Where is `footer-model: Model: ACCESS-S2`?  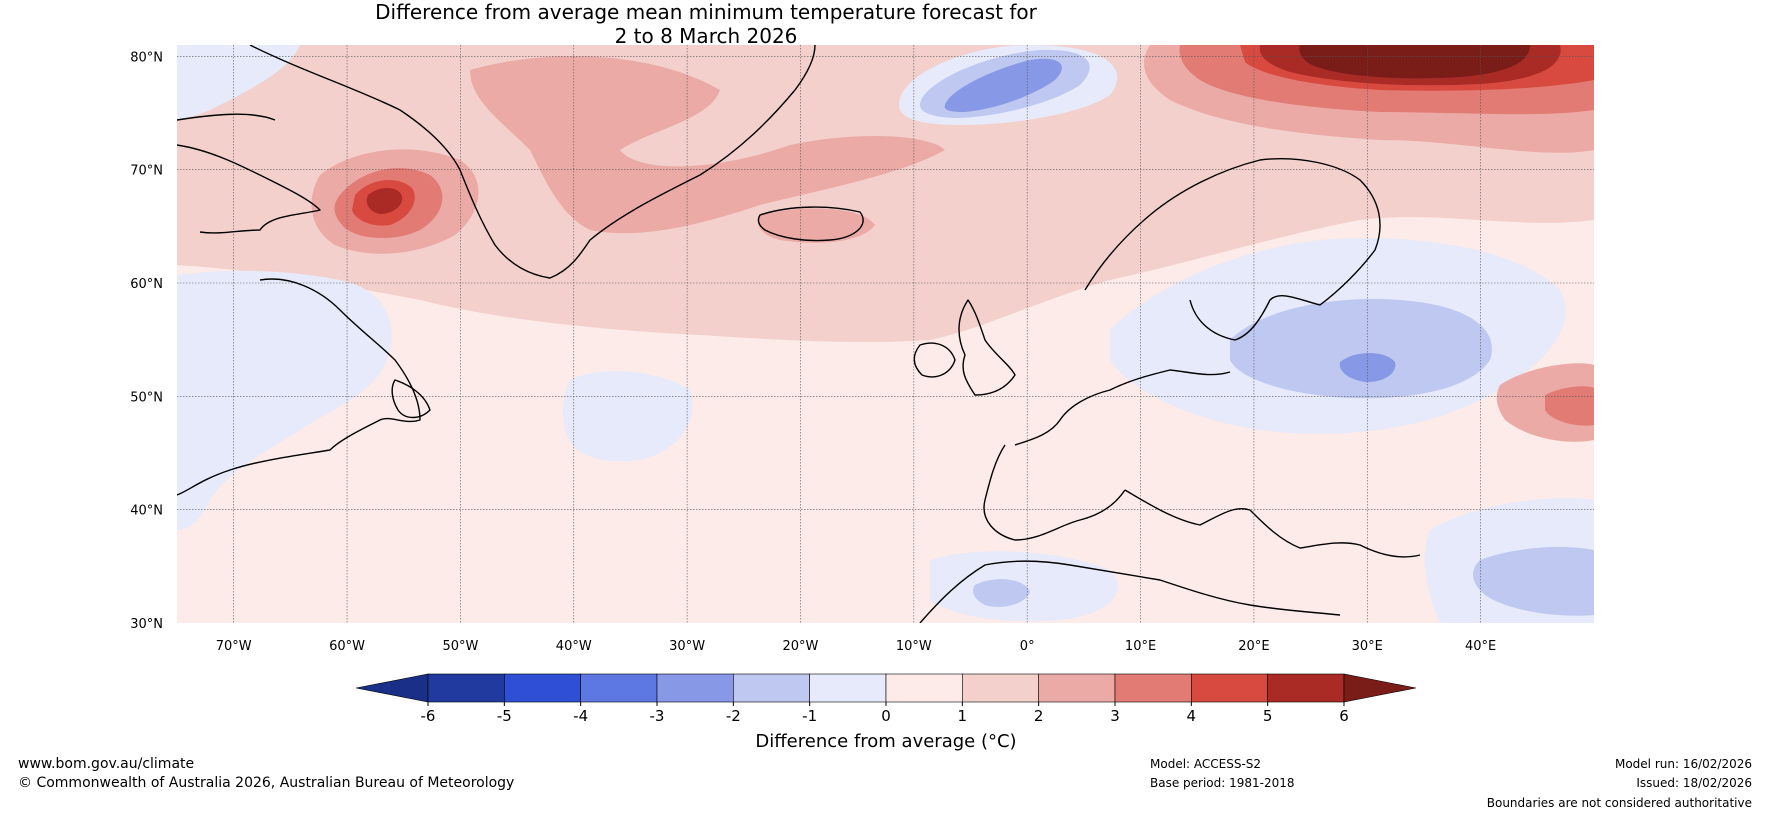
footer-model: Model: ACCESS-S2 is located at coordinates (1206, 764).